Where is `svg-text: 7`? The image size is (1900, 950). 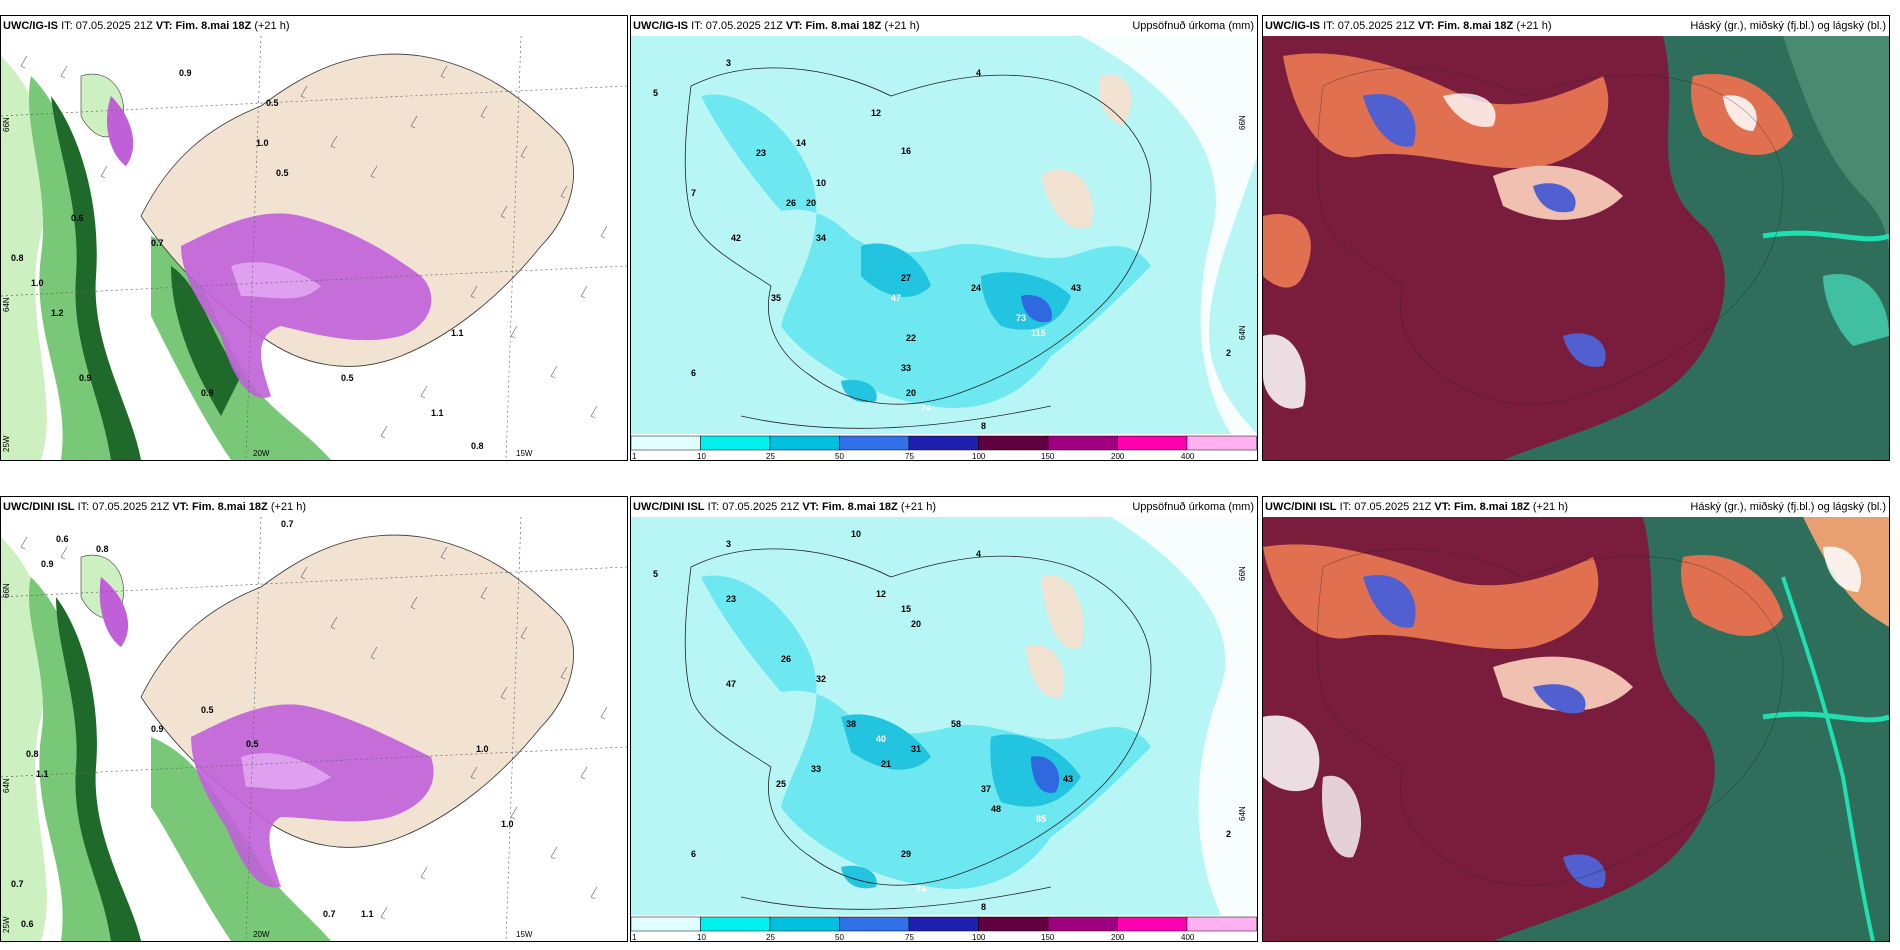 svg-text: 7 is located at coordinates (693, 193).